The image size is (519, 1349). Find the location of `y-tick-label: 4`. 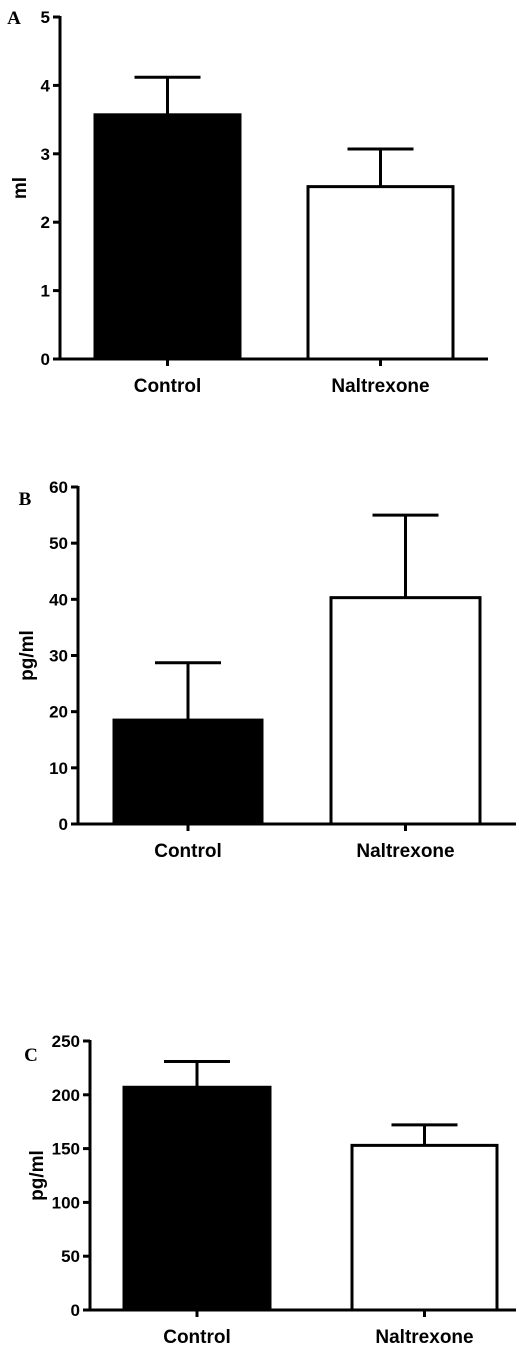

y-tick-label: 4 is located at coordinates (46, 85).